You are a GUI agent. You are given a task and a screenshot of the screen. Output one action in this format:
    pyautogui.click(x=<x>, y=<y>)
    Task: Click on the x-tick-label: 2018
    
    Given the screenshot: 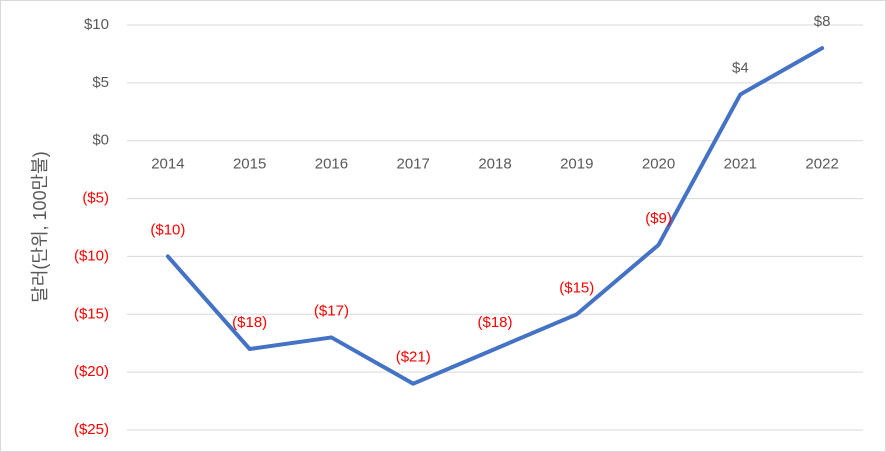 What is the action you would take?
    pyautogui.click(x=494, y=164)
    